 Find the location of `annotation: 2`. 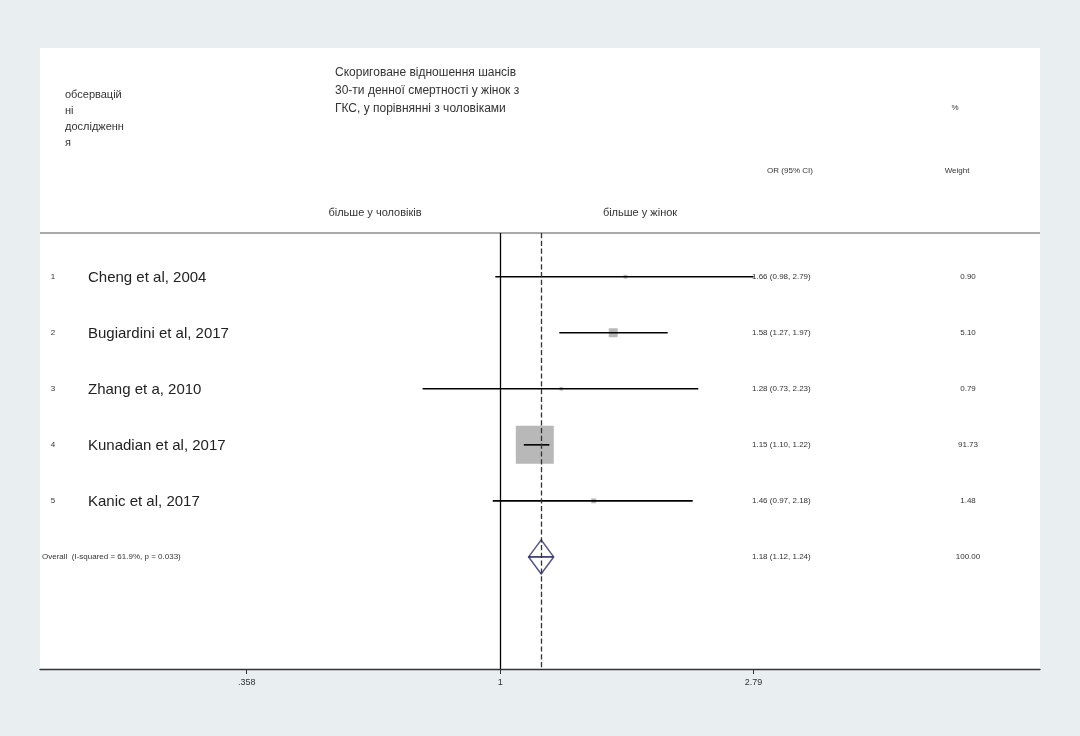

annotation: 2 is located at coordinates (53, 333).